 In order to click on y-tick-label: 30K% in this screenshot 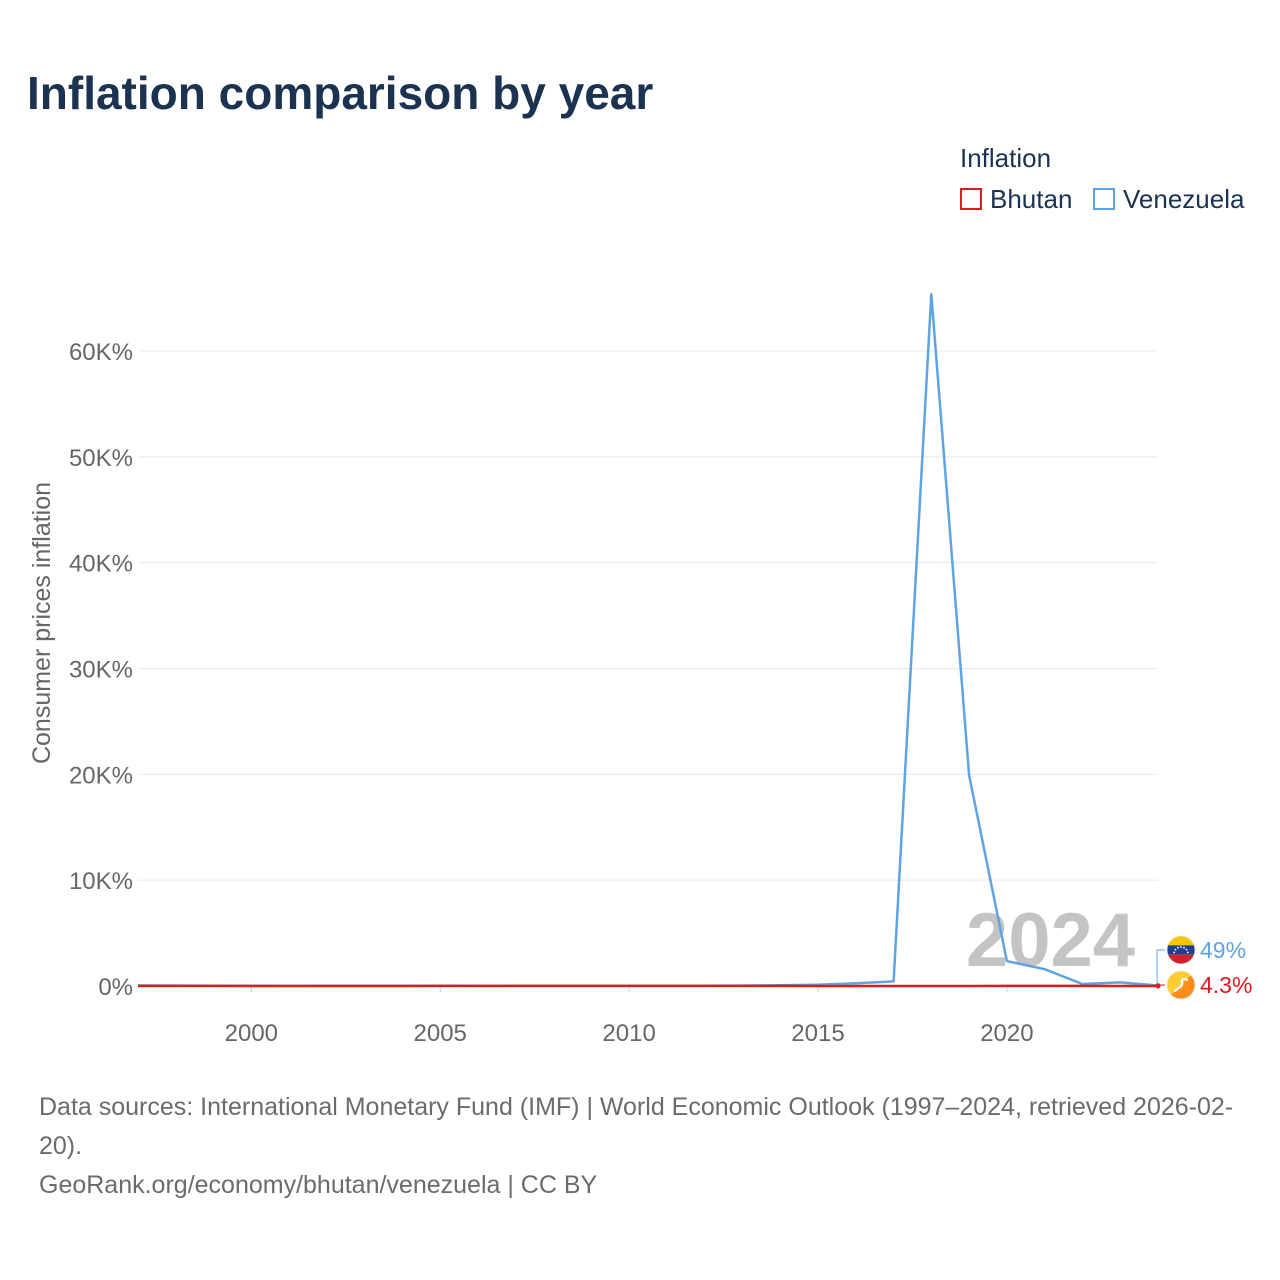, I will do `click(101, 670)`.